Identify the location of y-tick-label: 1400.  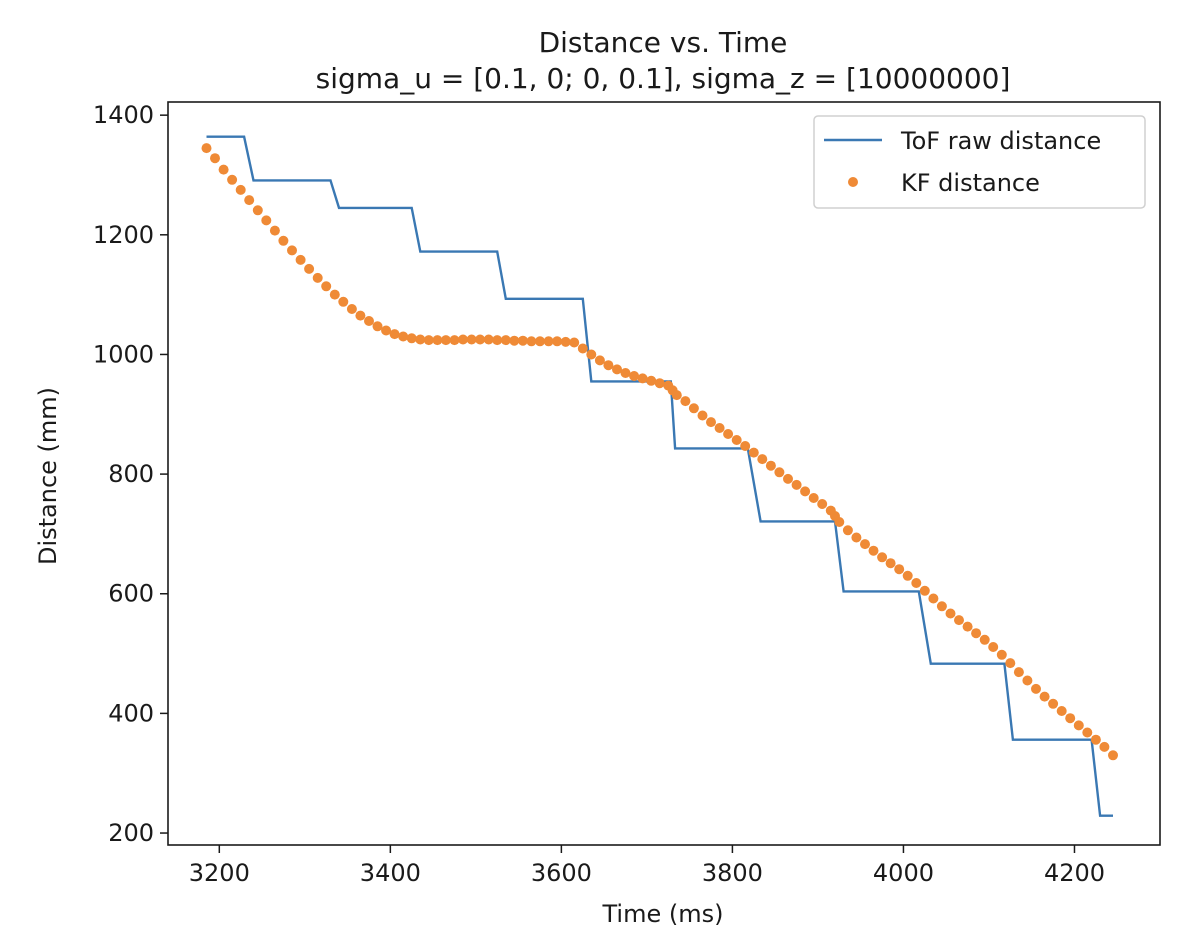
(123, 115).